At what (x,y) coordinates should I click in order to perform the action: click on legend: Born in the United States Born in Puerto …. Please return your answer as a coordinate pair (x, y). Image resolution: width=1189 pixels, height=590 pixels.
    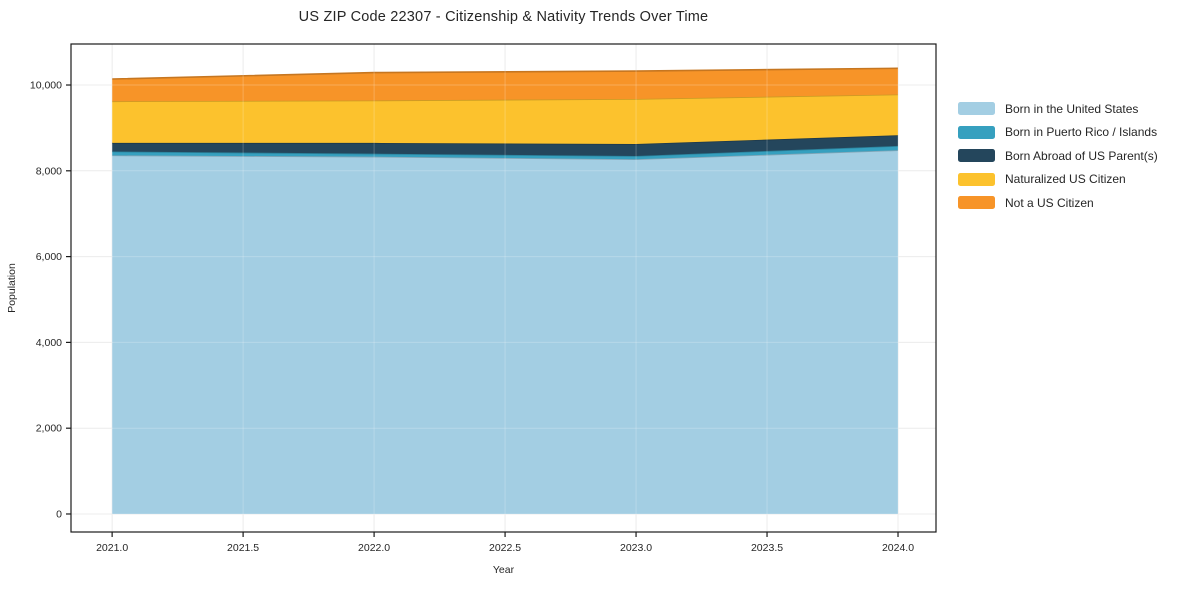
    Looking at the image, I should click on (1058, 156).